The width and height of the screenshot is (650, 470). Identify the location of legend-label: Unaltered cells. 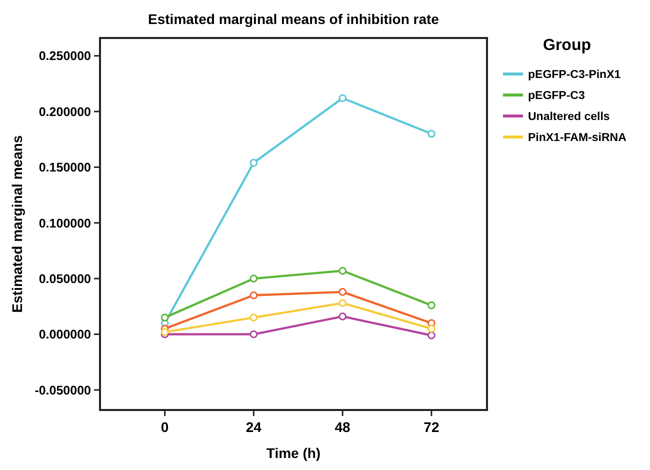
(569, 117).